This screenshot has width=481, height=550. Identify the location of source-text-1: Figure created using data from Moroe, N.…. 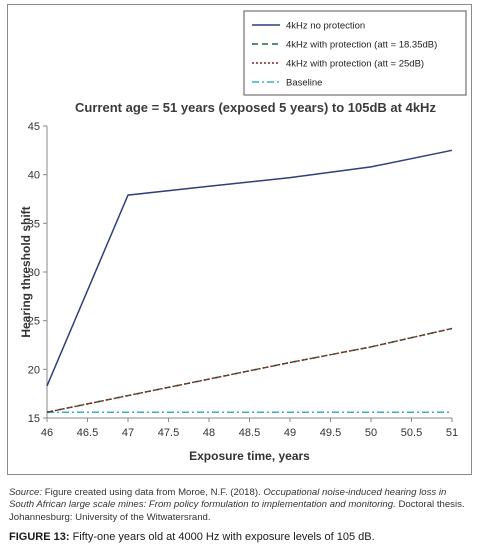
(152, 492).